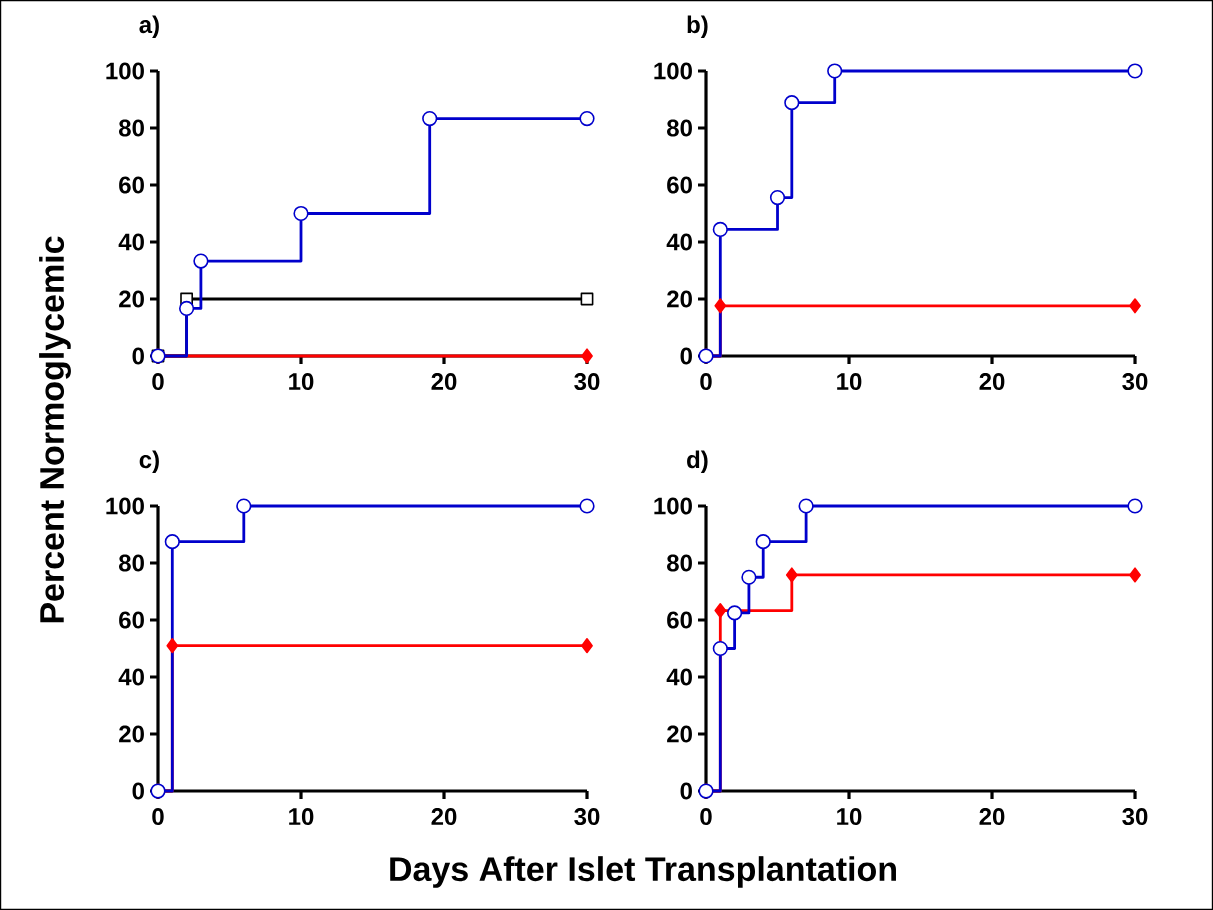 The height and width of the screenshot is (910, 1213). Describe the element at coordinates (643, 872) in the screenshot. I see `x-axis-title: Days After Islet Transplantation` at that location.